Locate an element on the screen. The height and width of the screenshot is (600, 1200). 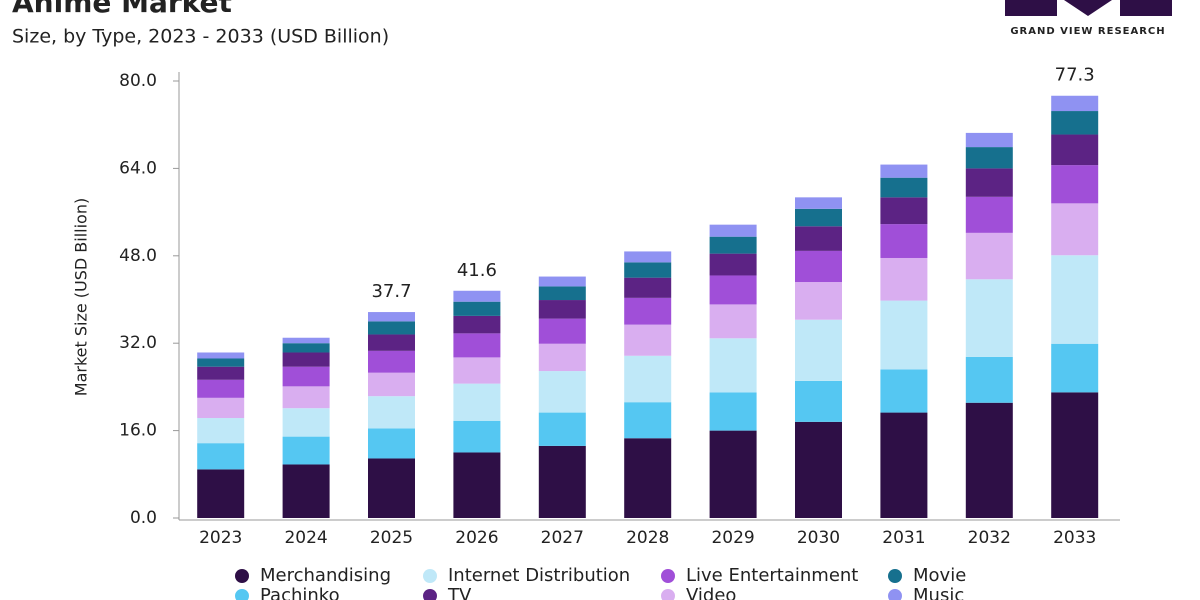
logo is located at coordinates (1088, 8).